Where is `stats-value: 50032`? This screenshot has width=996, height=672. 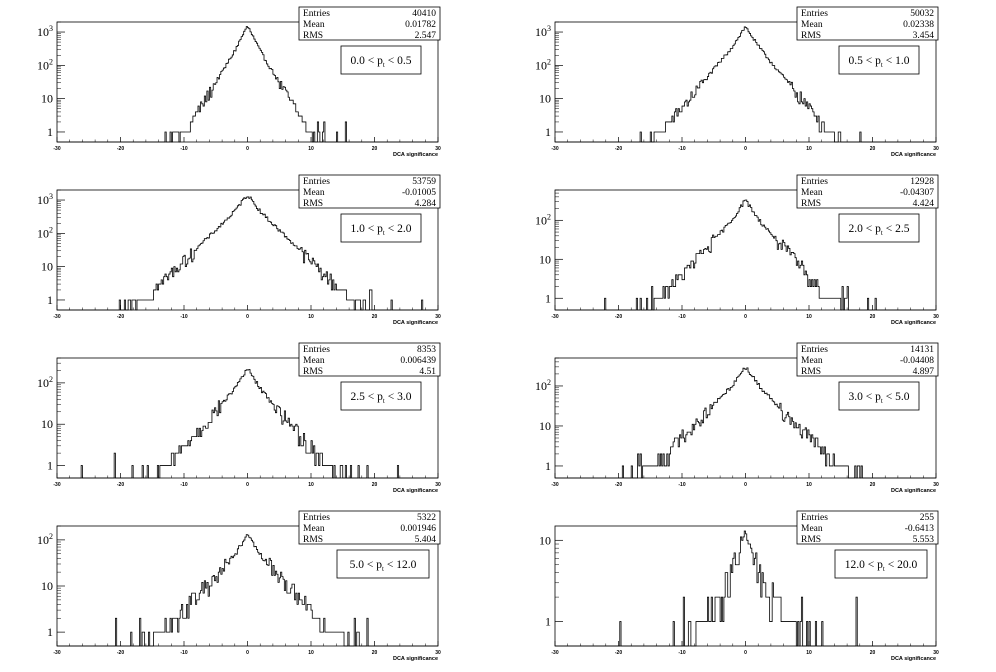
stats-value: 50032 is located at coordinates (922, 14).